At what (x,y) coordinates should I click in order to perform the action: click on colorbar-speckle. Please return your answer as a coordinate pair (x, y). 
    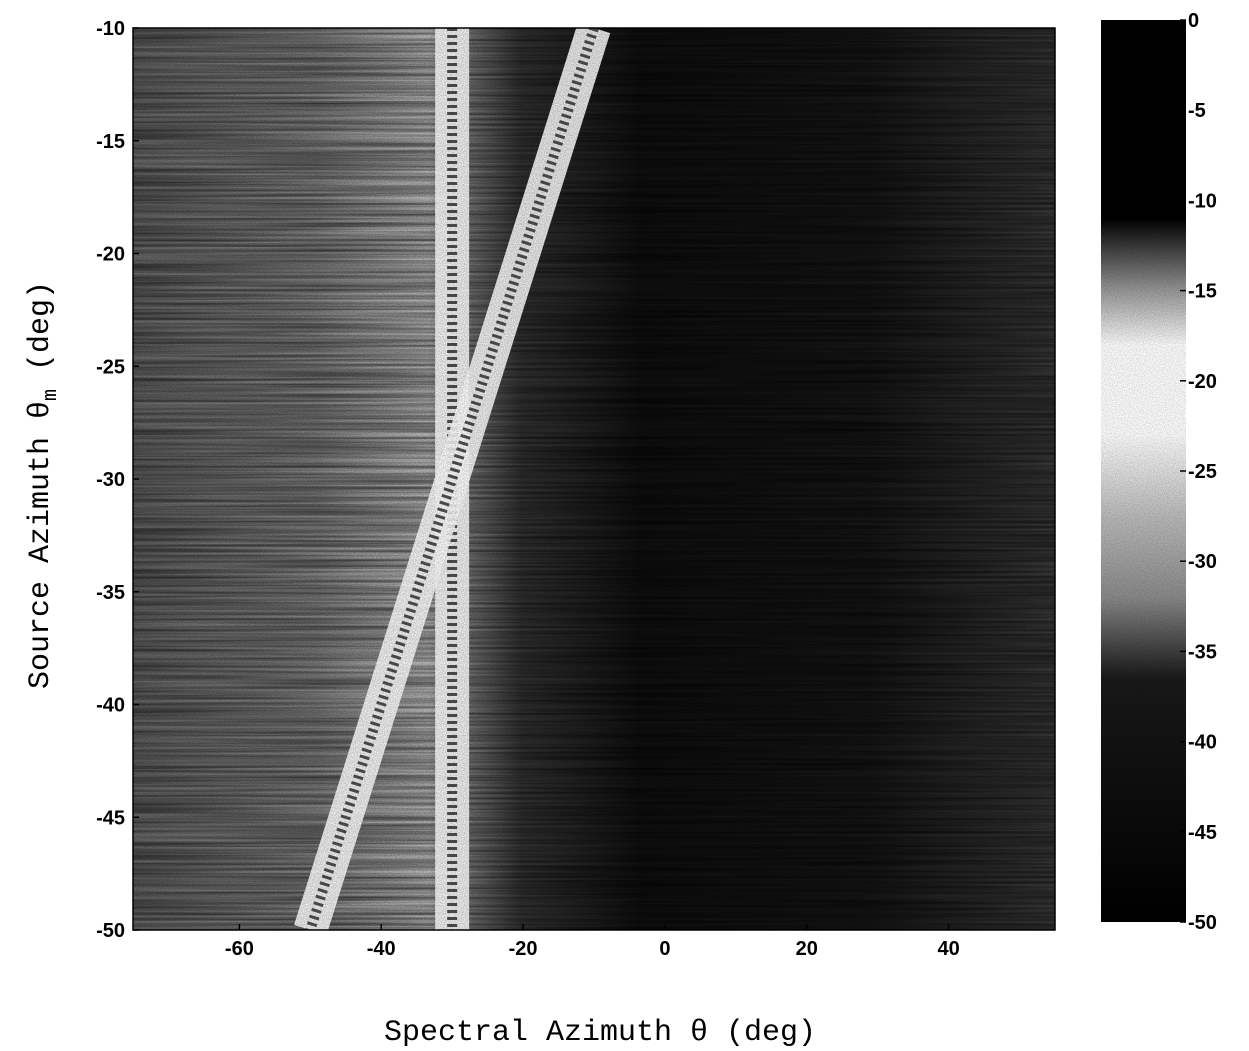
    Looking at the image, I should click on (1143, 471).